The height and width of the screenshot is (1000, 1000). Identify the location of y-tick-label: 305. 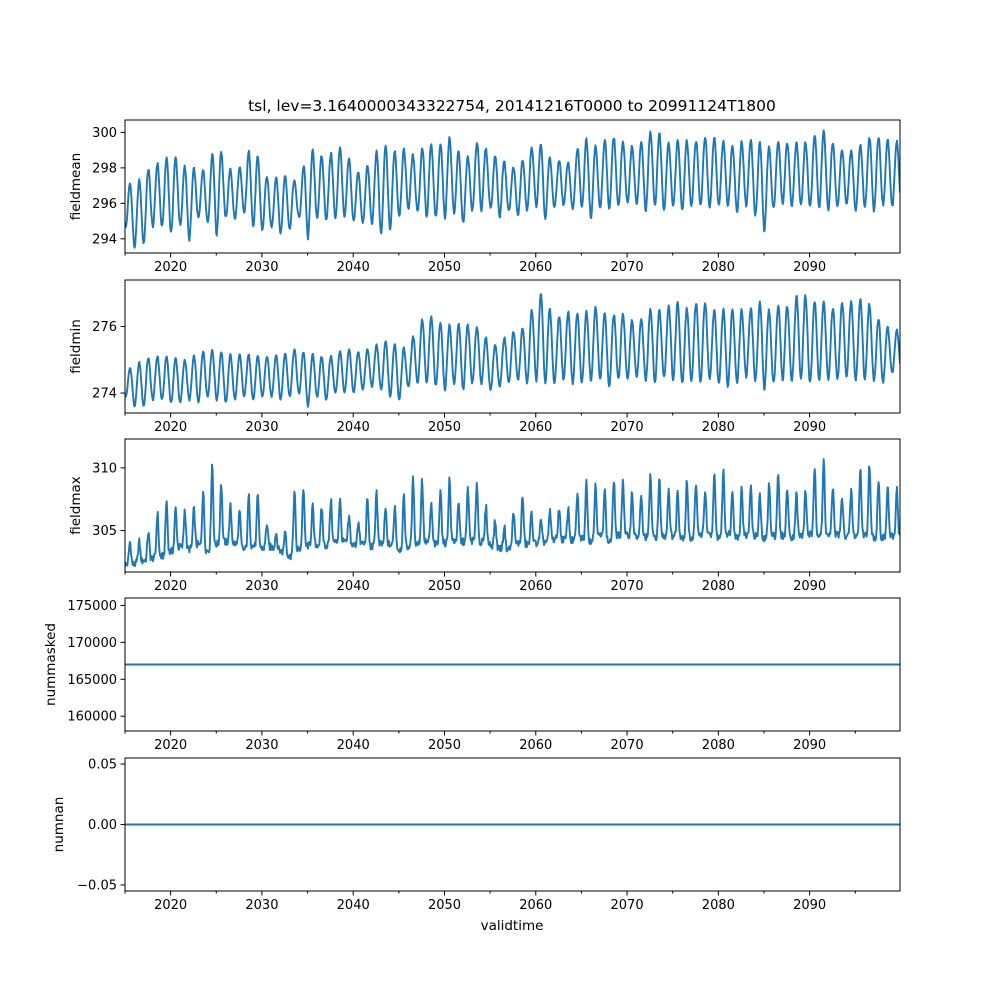
(104, 531).